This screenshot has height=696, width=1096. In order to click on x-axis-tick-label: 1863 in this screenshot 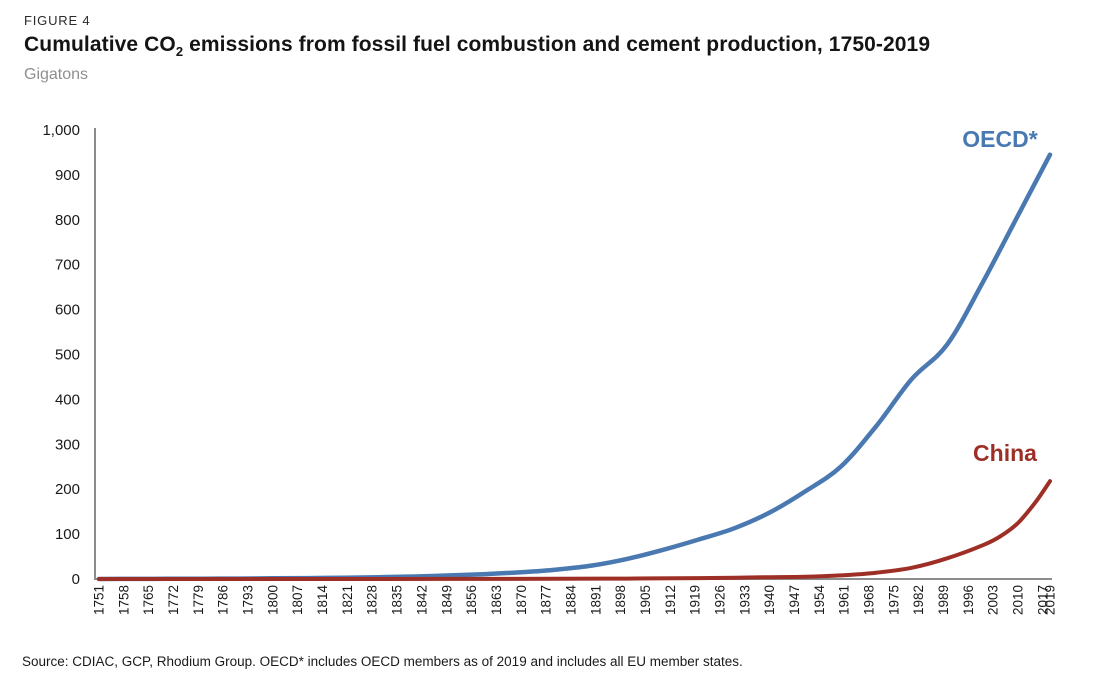, I will do `click(496, 600)`.